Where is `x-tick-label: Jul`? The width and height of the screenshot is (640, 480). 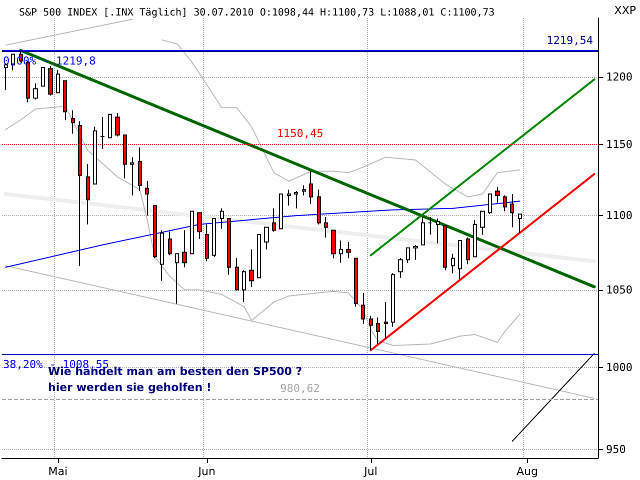
x-tick-label: Jul is located at coordinates (370, 471).